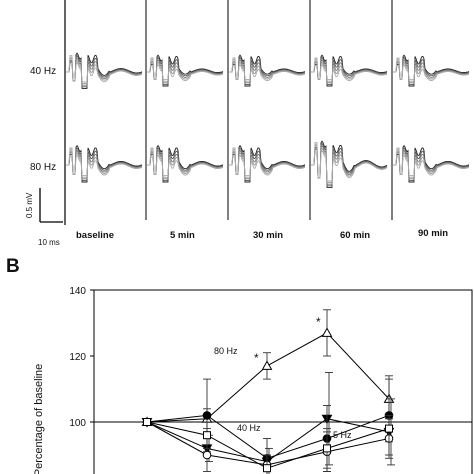 The image size is (474, 474). Describe the element at coordinates (182, 235) in the screenshot. I see `column-label-5min: 5 min` at that location.